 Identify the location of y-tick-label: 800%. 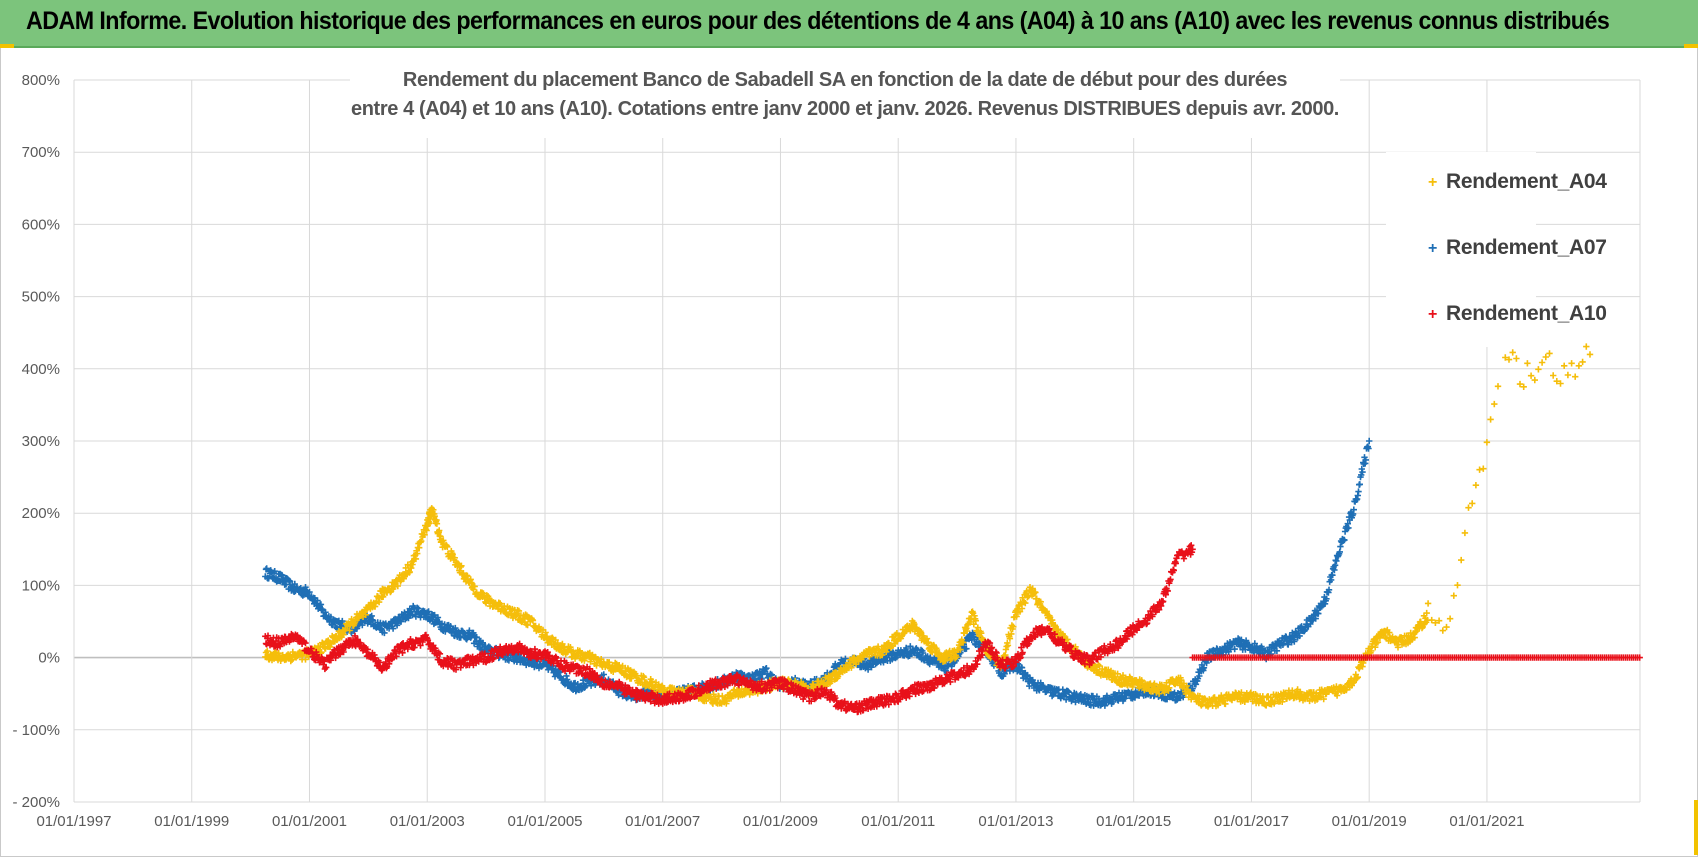
(41, 80).